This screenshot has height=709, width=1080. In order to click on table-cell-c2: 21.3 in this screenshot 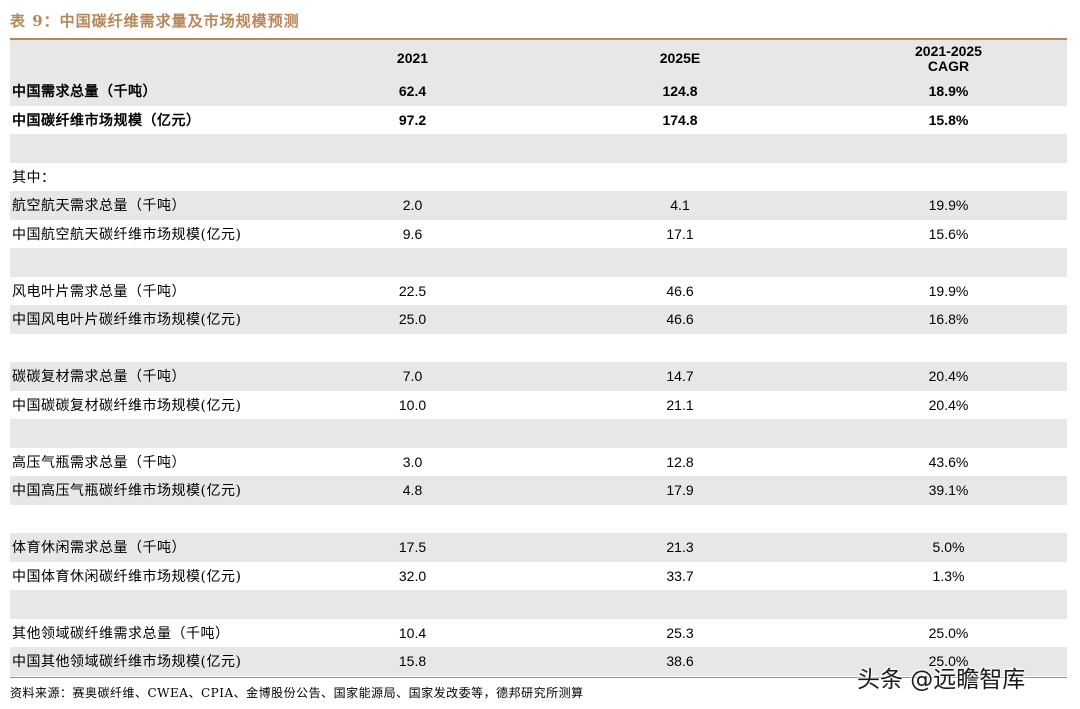, I will do `click(680, 547)`.